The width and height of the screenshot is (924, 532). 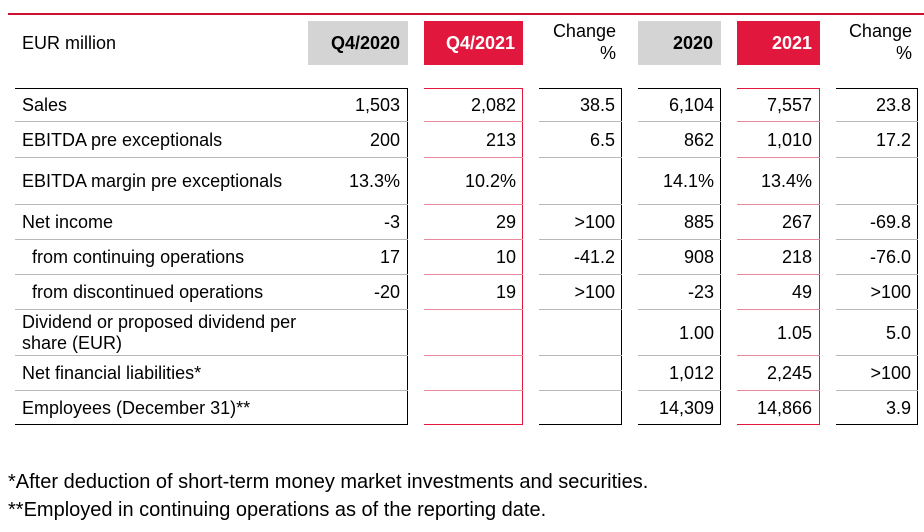 What do you see at coordinates (696, 332) in the screenshot?
I see `value-y2020: 1.00` at bounding box center [696, 332].